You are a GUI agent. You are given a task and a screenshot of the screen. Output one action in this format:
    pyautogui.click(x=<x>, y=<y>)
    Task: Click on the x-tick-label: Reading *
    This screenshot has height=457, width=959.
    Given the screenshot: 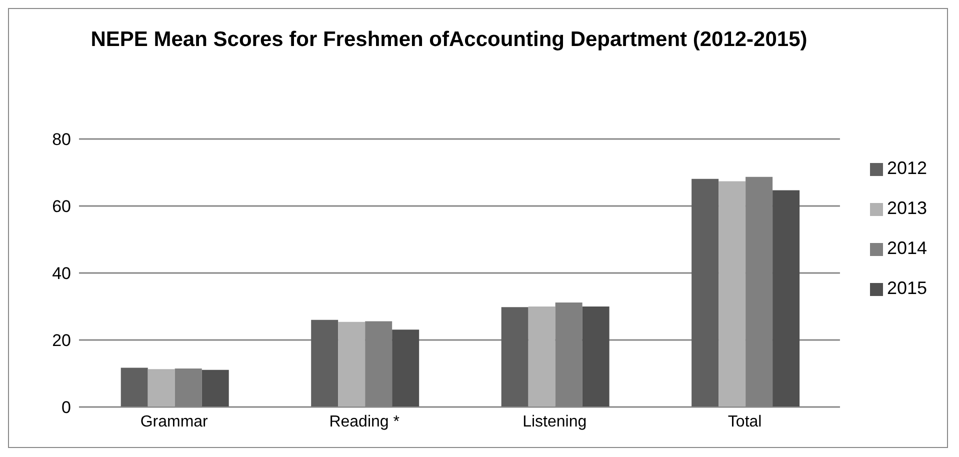 What is the action you would take?
    pyautogui.click(x=364, y=421)
    